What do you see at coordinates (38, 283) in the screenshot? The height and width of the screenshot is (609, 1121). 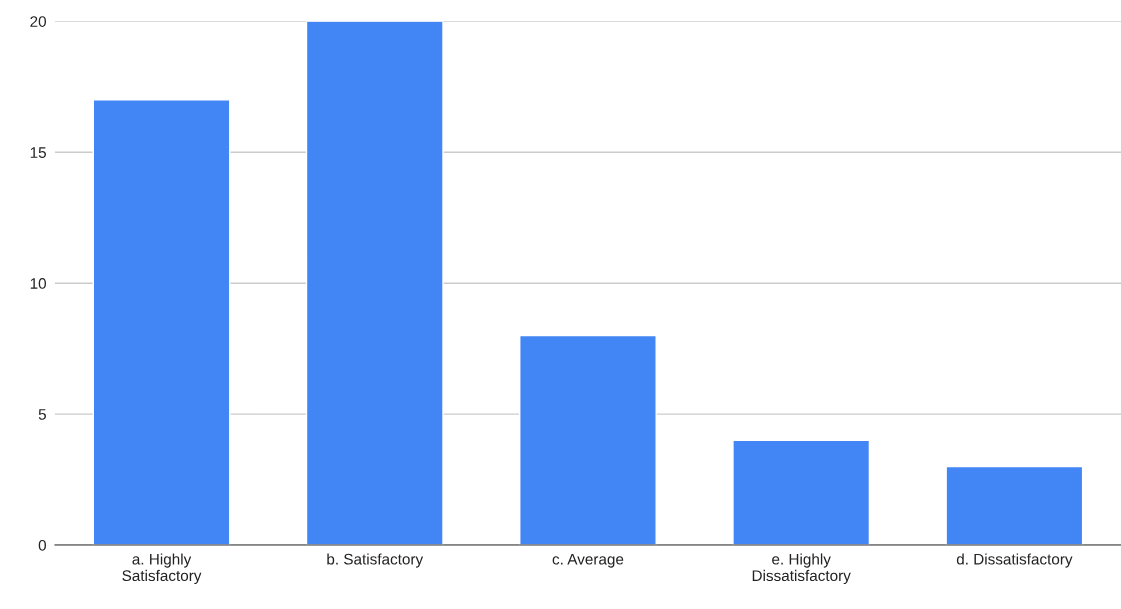 I see `y-tick-label: 10` at bounding box center [38, 283].